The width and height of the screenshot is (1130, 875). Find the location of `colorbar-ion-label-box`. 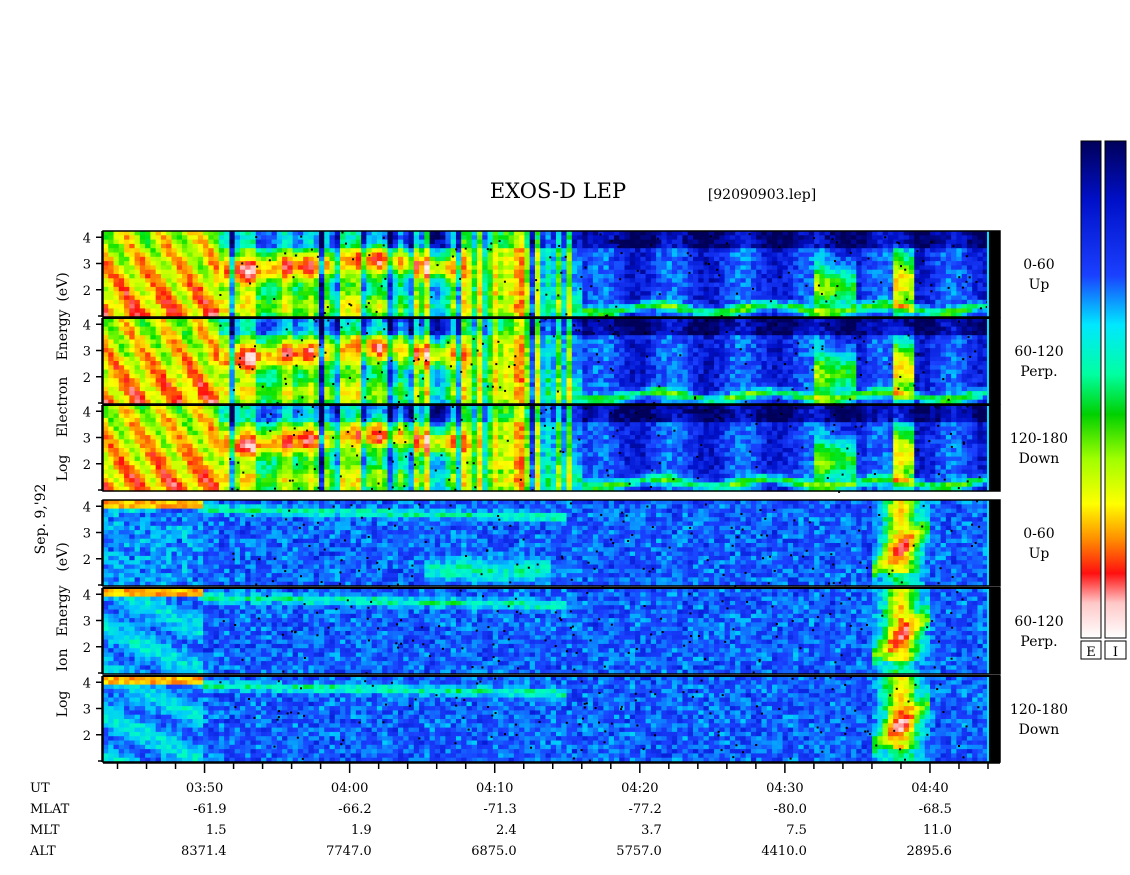

colorbar-ion-label-box is located at coordinates (1115, 650).